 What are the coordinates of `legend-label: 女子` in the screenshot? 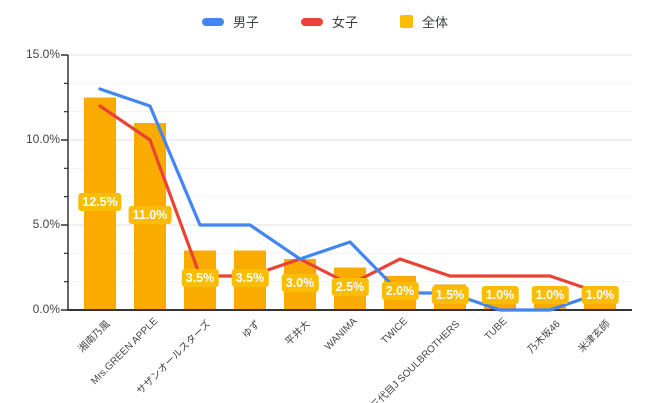 It's located at (344, 22).